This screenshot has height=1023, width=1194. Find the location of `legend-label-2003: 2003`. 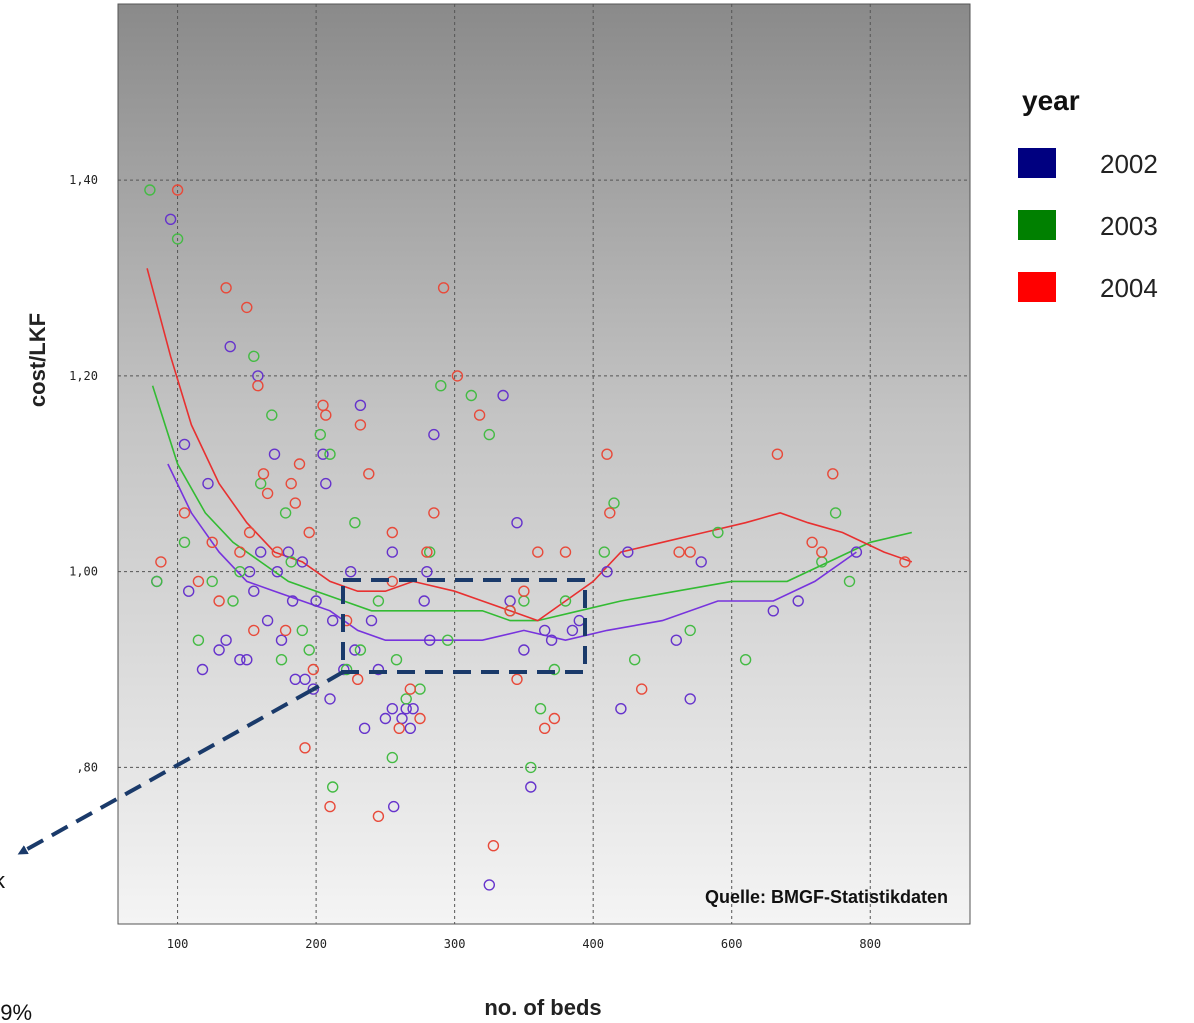

legend-label-2003: 2003 is located at coordinates (1129, 226).